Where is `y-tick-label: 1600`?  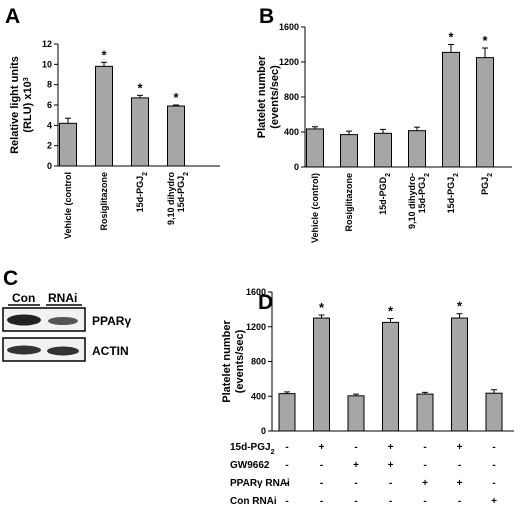 y-tick-label: 1600 is located at coordinates (256, 292).